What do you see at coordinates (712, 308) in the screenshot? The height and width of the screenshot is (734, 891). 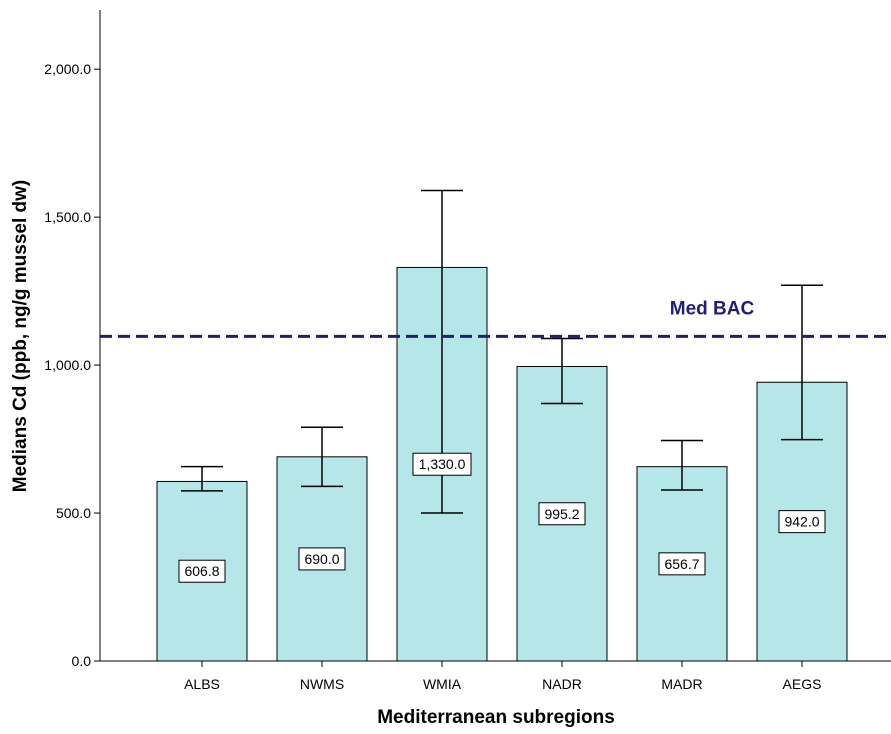 I see `reference-line-label: Med BAC` at bounding box center [712, 308].